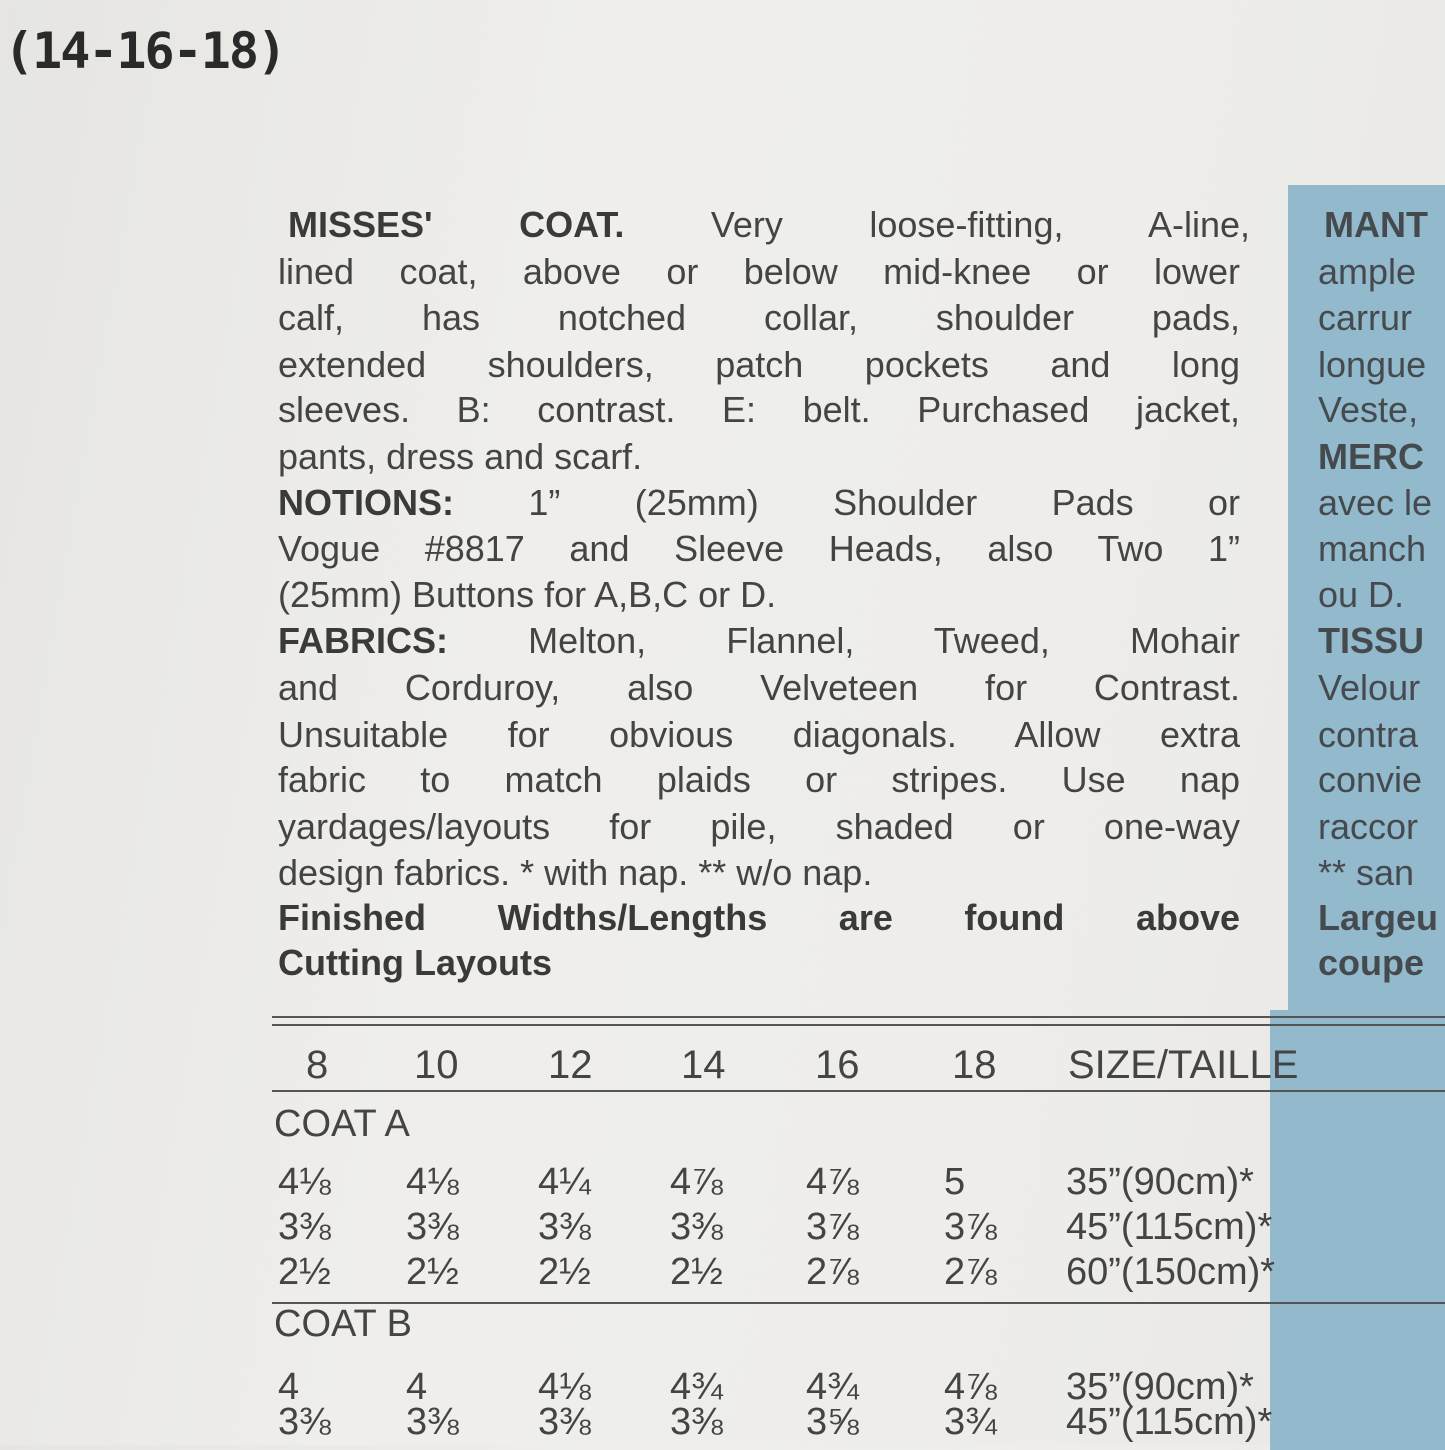 Image resolution: width=1445 pixels, height=1450 pixels. Describe the element at coordinates (1375, 502) in the screenshot. I see `french-line: avec le` at that location.